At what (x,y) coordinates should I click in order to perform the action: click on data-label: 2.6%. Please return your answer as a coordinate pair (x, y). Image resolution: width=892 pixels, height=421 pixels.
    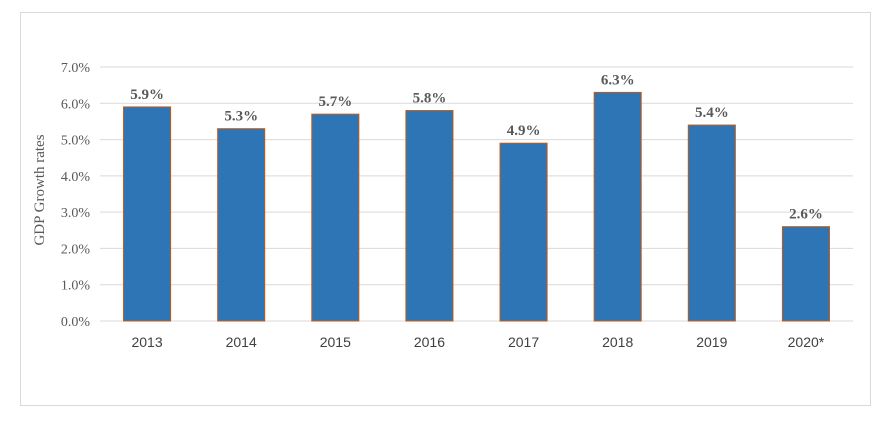
    Looking at the image, I should click on (806, 215).